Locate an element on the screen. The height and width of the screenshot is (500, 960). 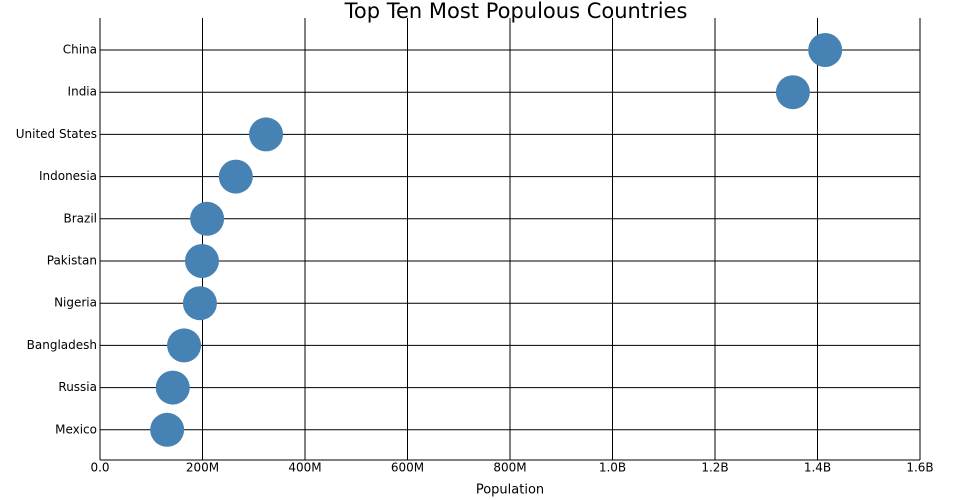
y-tick-label: Brazil is located at coordinates (81, 218).